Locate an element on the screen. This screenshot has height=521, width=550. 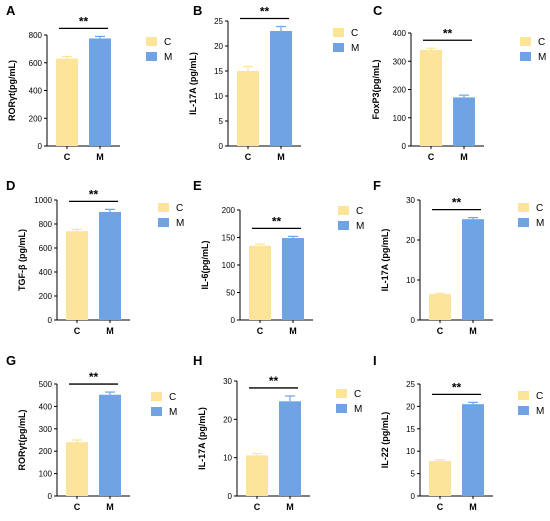
panel-letter: E is located at coordinates (197, 185).